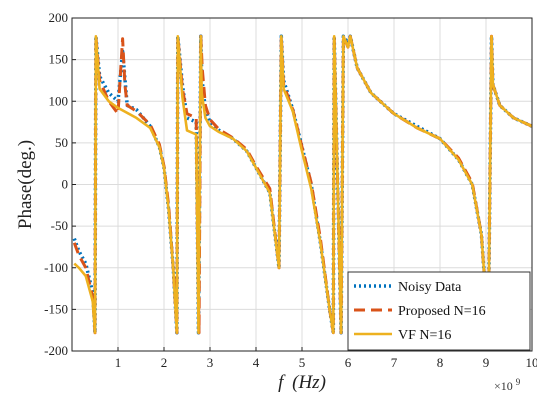 The width and height of the screenshot is (537, 397). Describe the element at coordinates (430, 287) in the screenshot. I see `legend-label: Noisy Data` at that location.